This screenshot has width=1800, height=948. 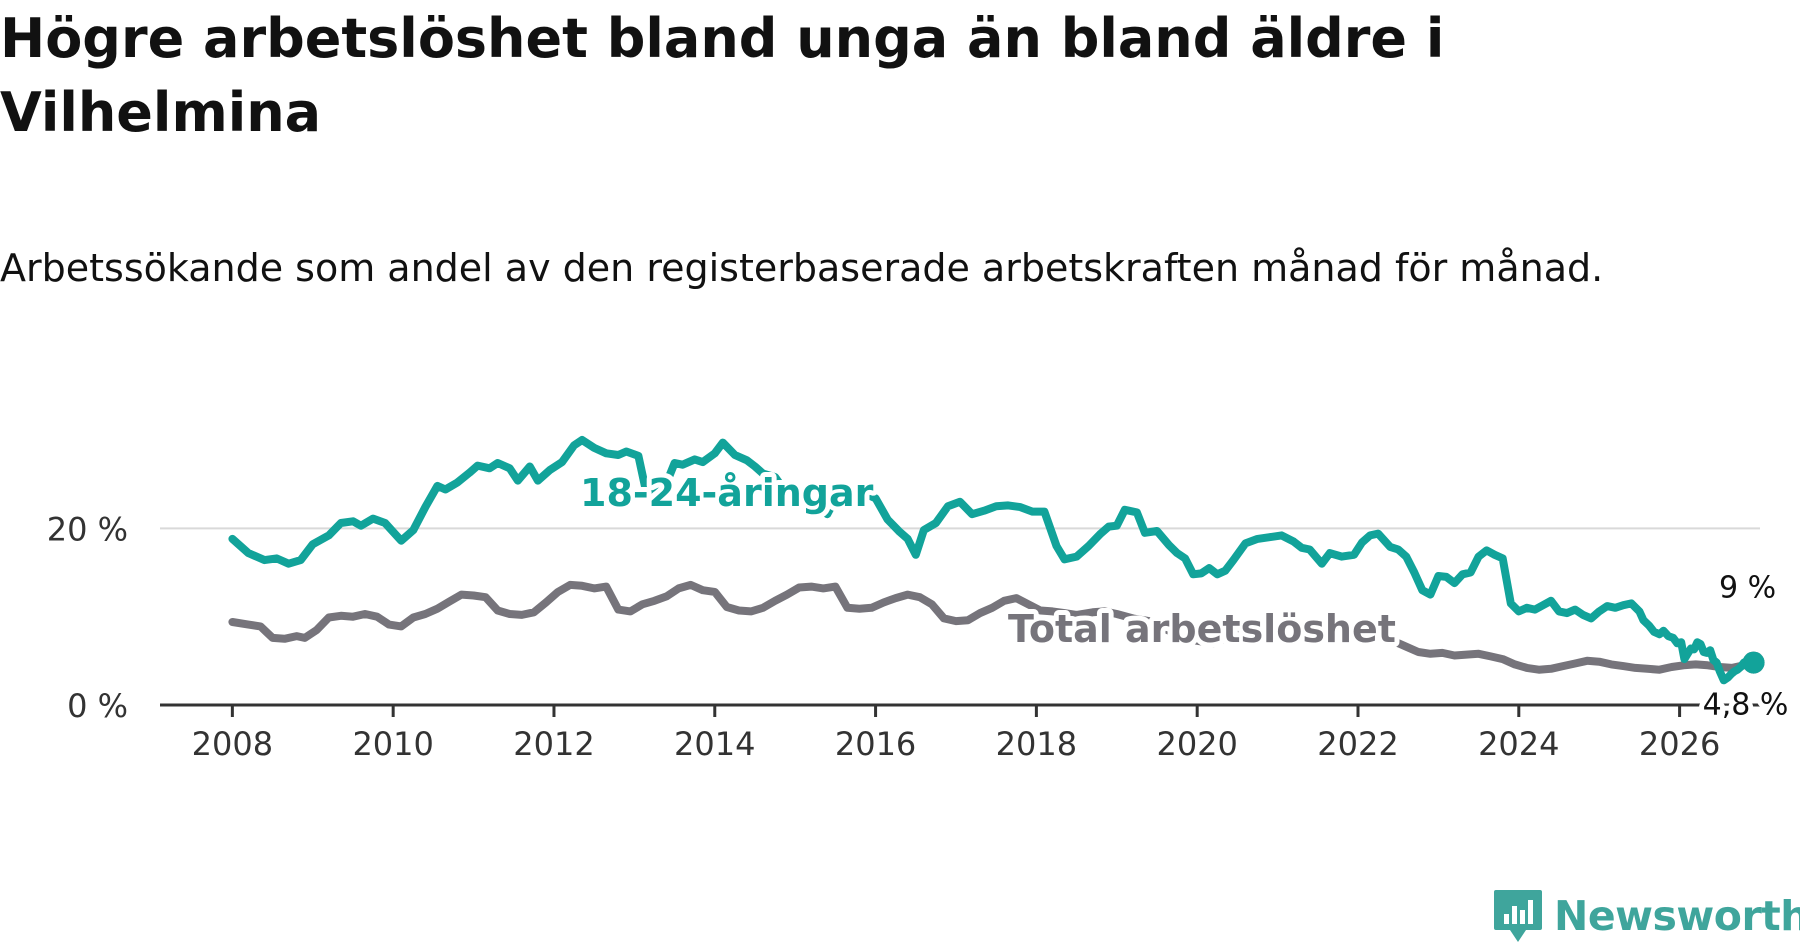 What do you see at coordinates (87, 529) in the screenshot?
I see `y-tick-label: 20 %` at bounding box center [87, 529].